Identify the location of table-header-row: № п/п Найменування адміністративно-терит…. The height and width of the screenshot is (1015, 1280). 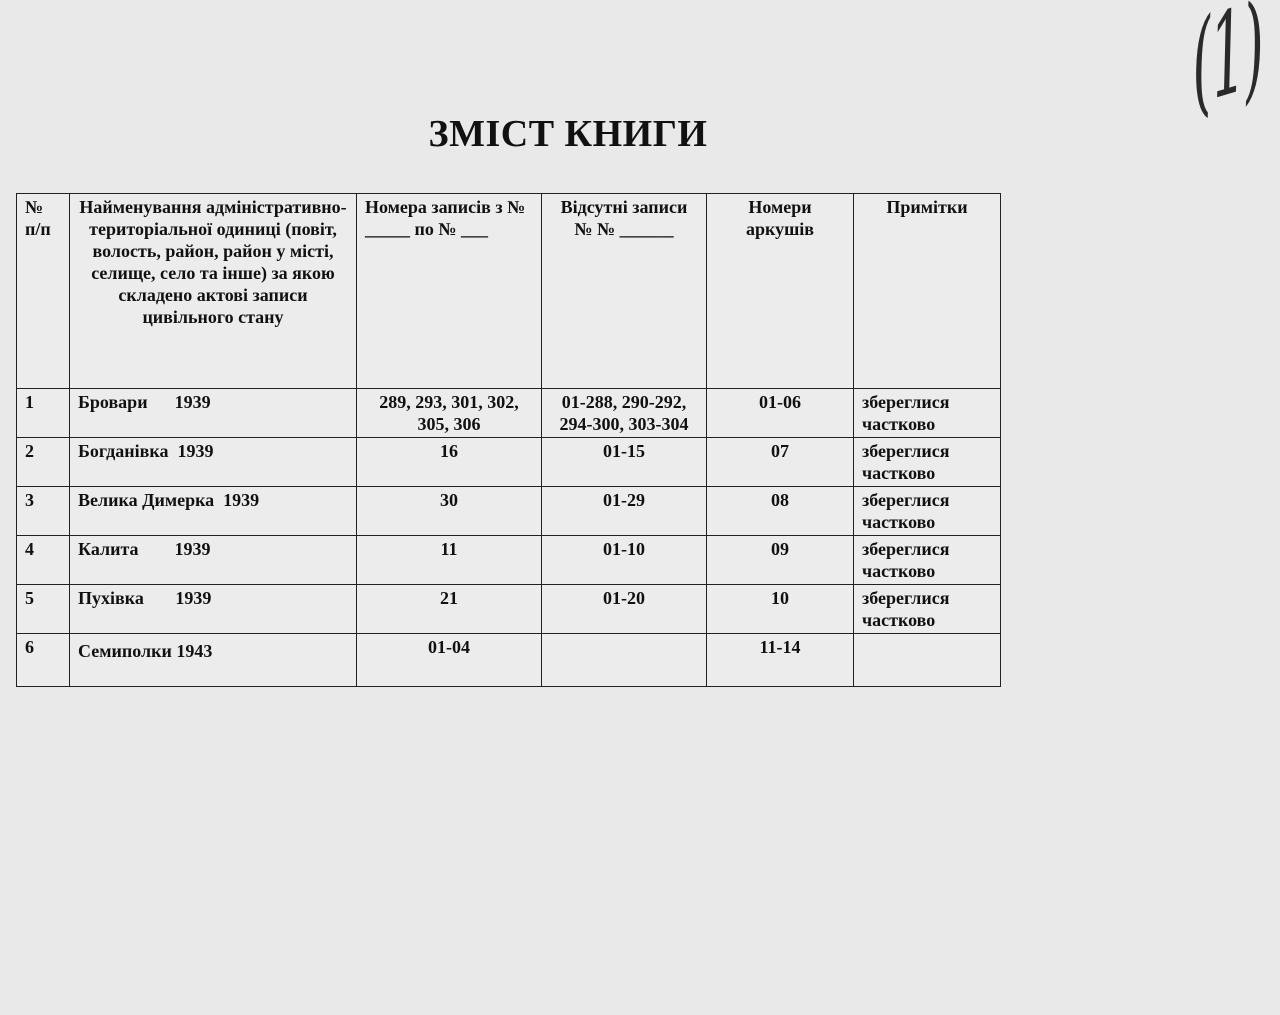
(508, 291).